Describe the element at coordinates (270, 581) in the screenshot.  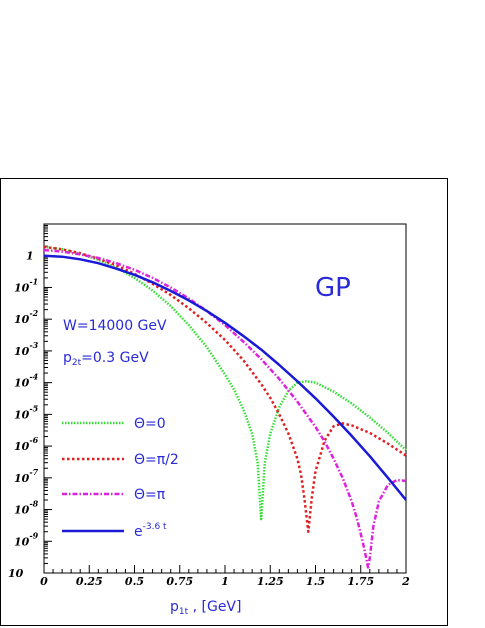
I see `x-tick-label: 1.25` at that location.